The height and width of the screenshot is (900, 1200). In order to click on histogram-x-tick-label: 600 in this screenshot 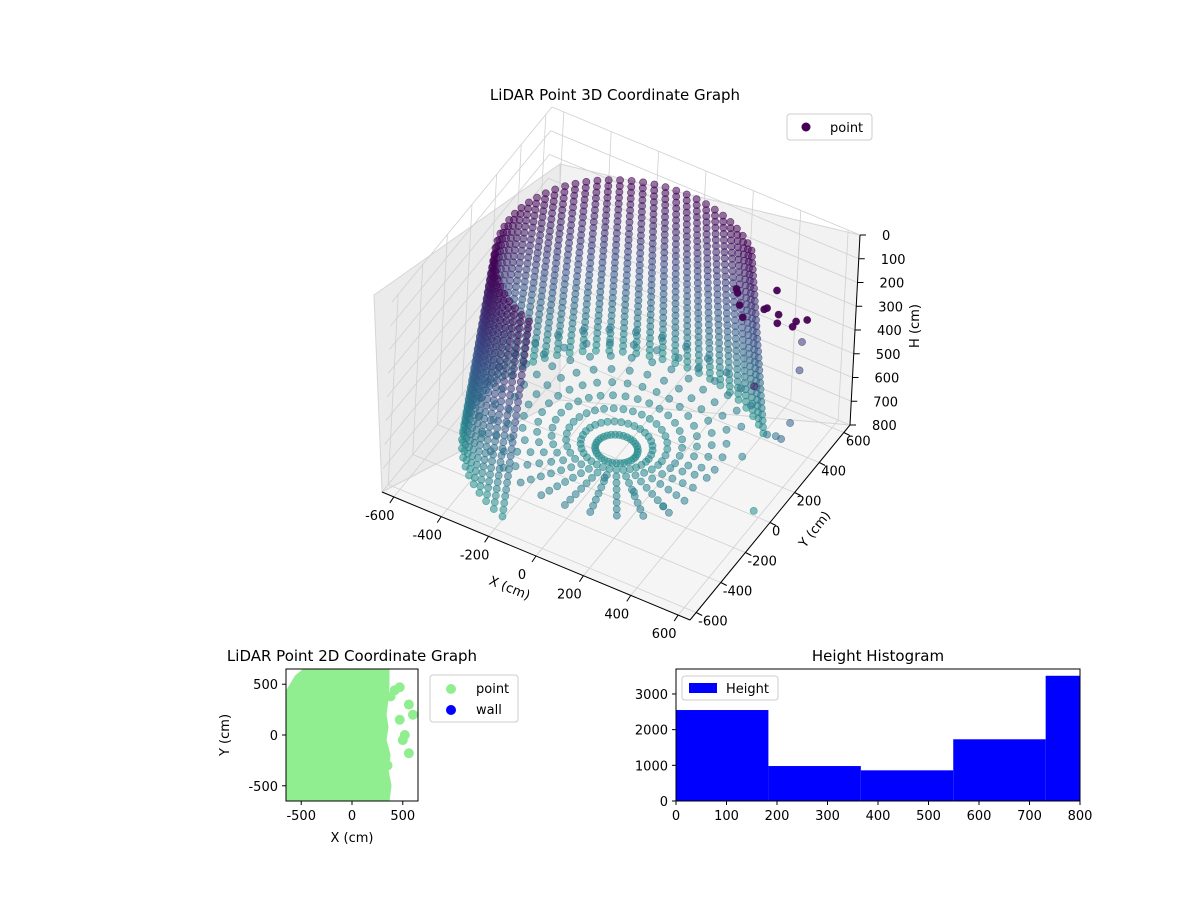, I will do `click(979, 816)`.